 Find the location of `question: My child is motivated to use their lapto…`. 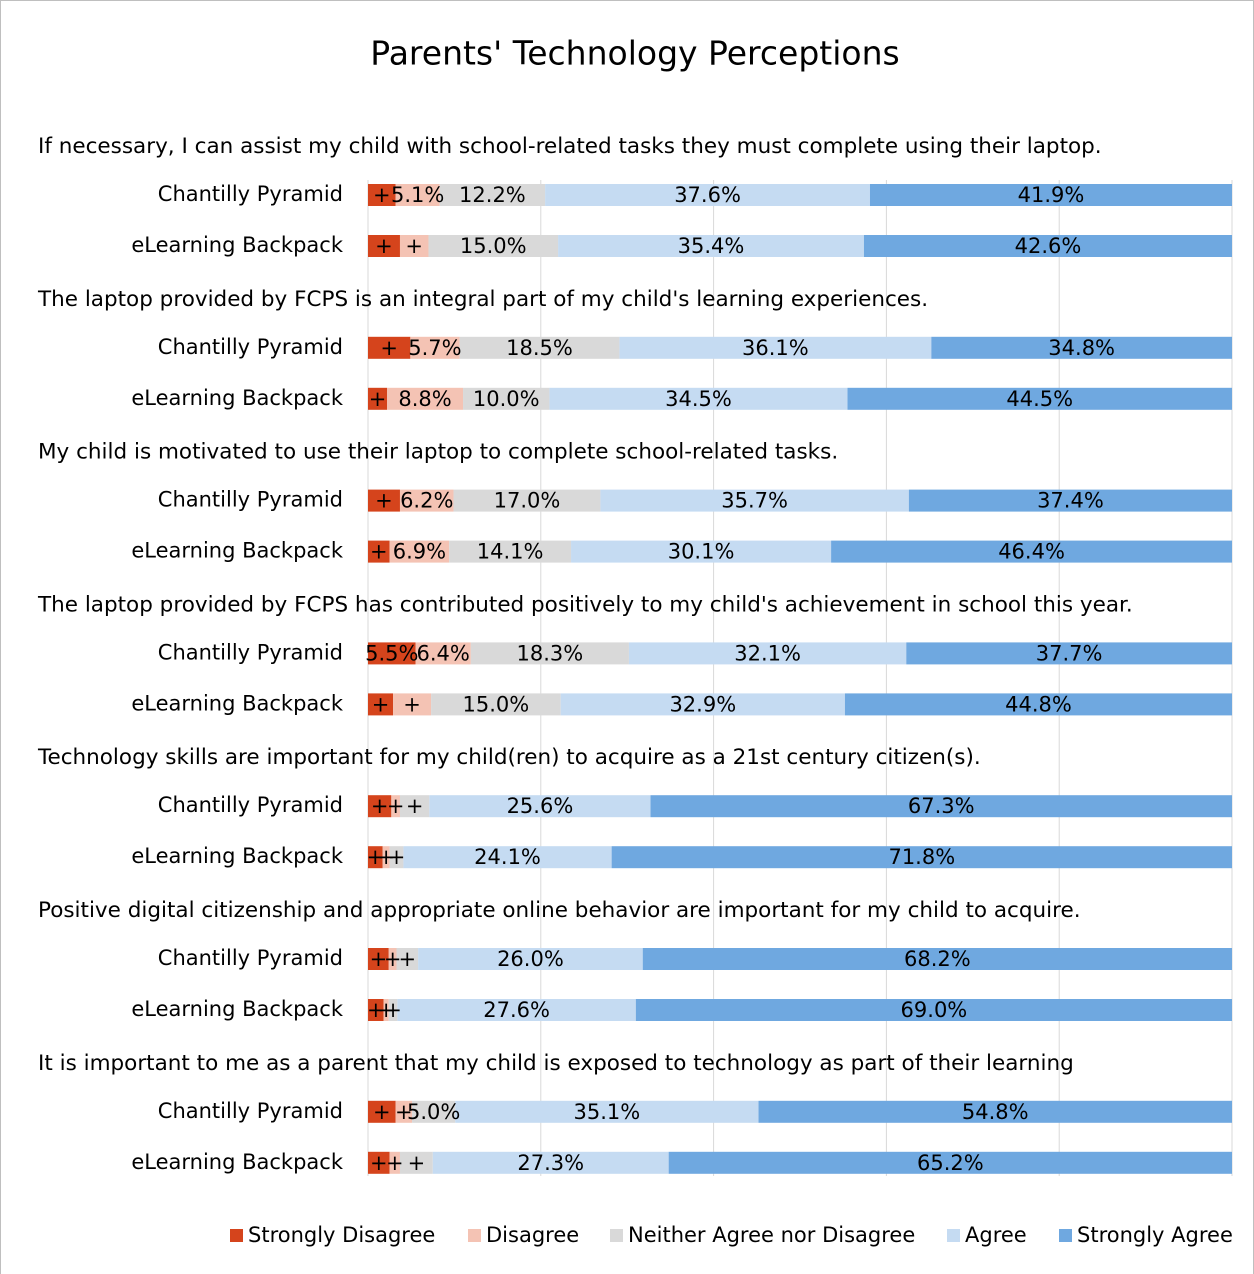

question: My child is motivated to use their lapto… is located at coordinates (438, 452).